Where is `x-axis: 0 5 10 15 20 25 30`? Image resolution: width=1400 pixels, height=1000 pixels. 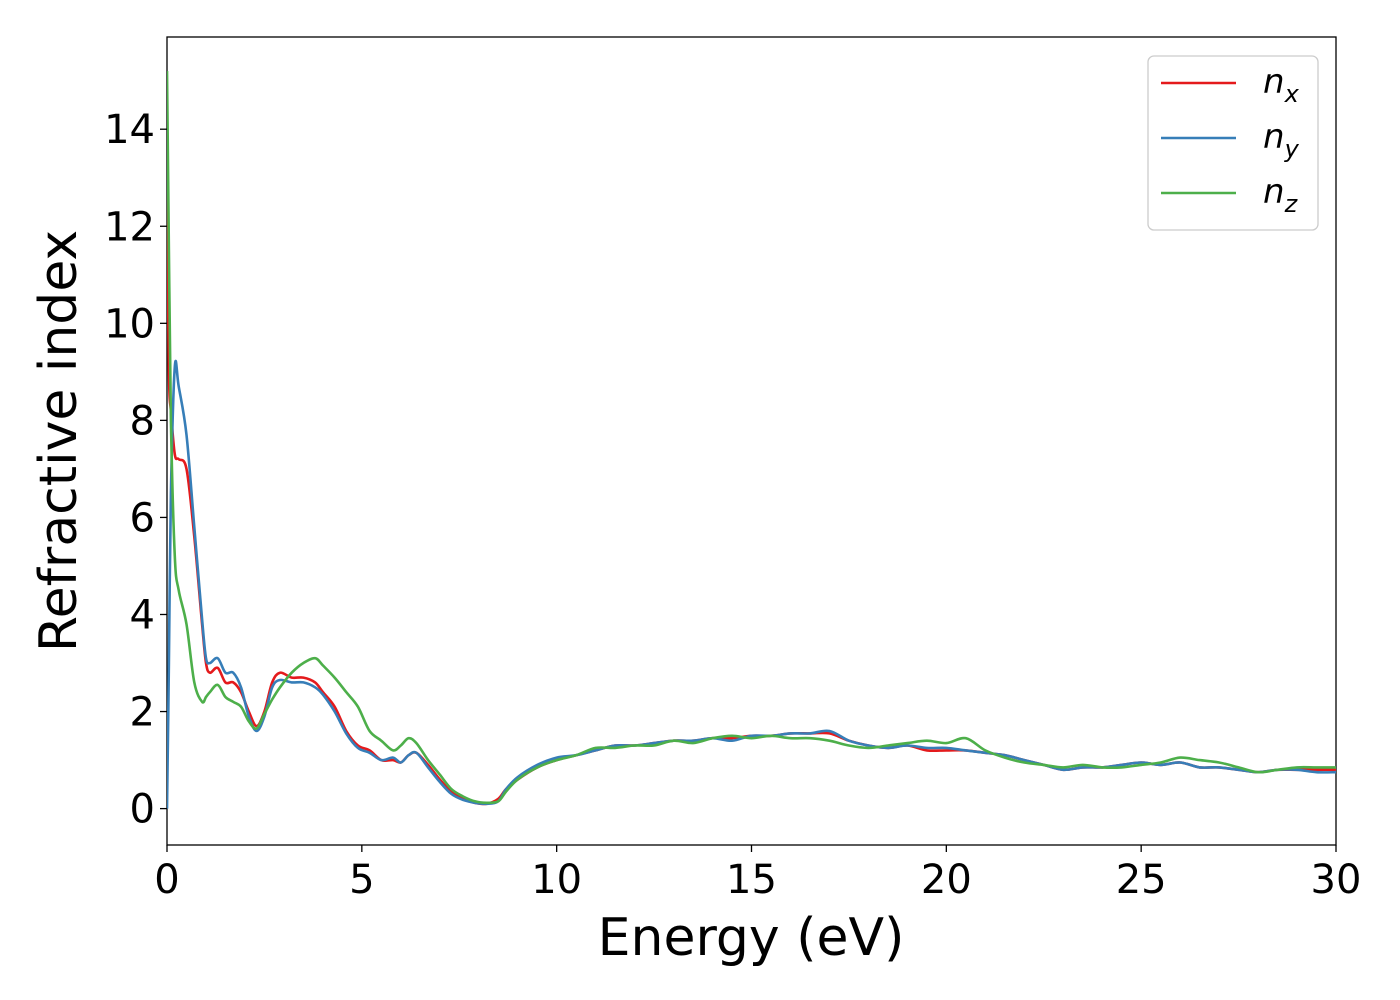
x-axis: 0 5 10 15 20 25 30 is located at coordinates (757, 874).